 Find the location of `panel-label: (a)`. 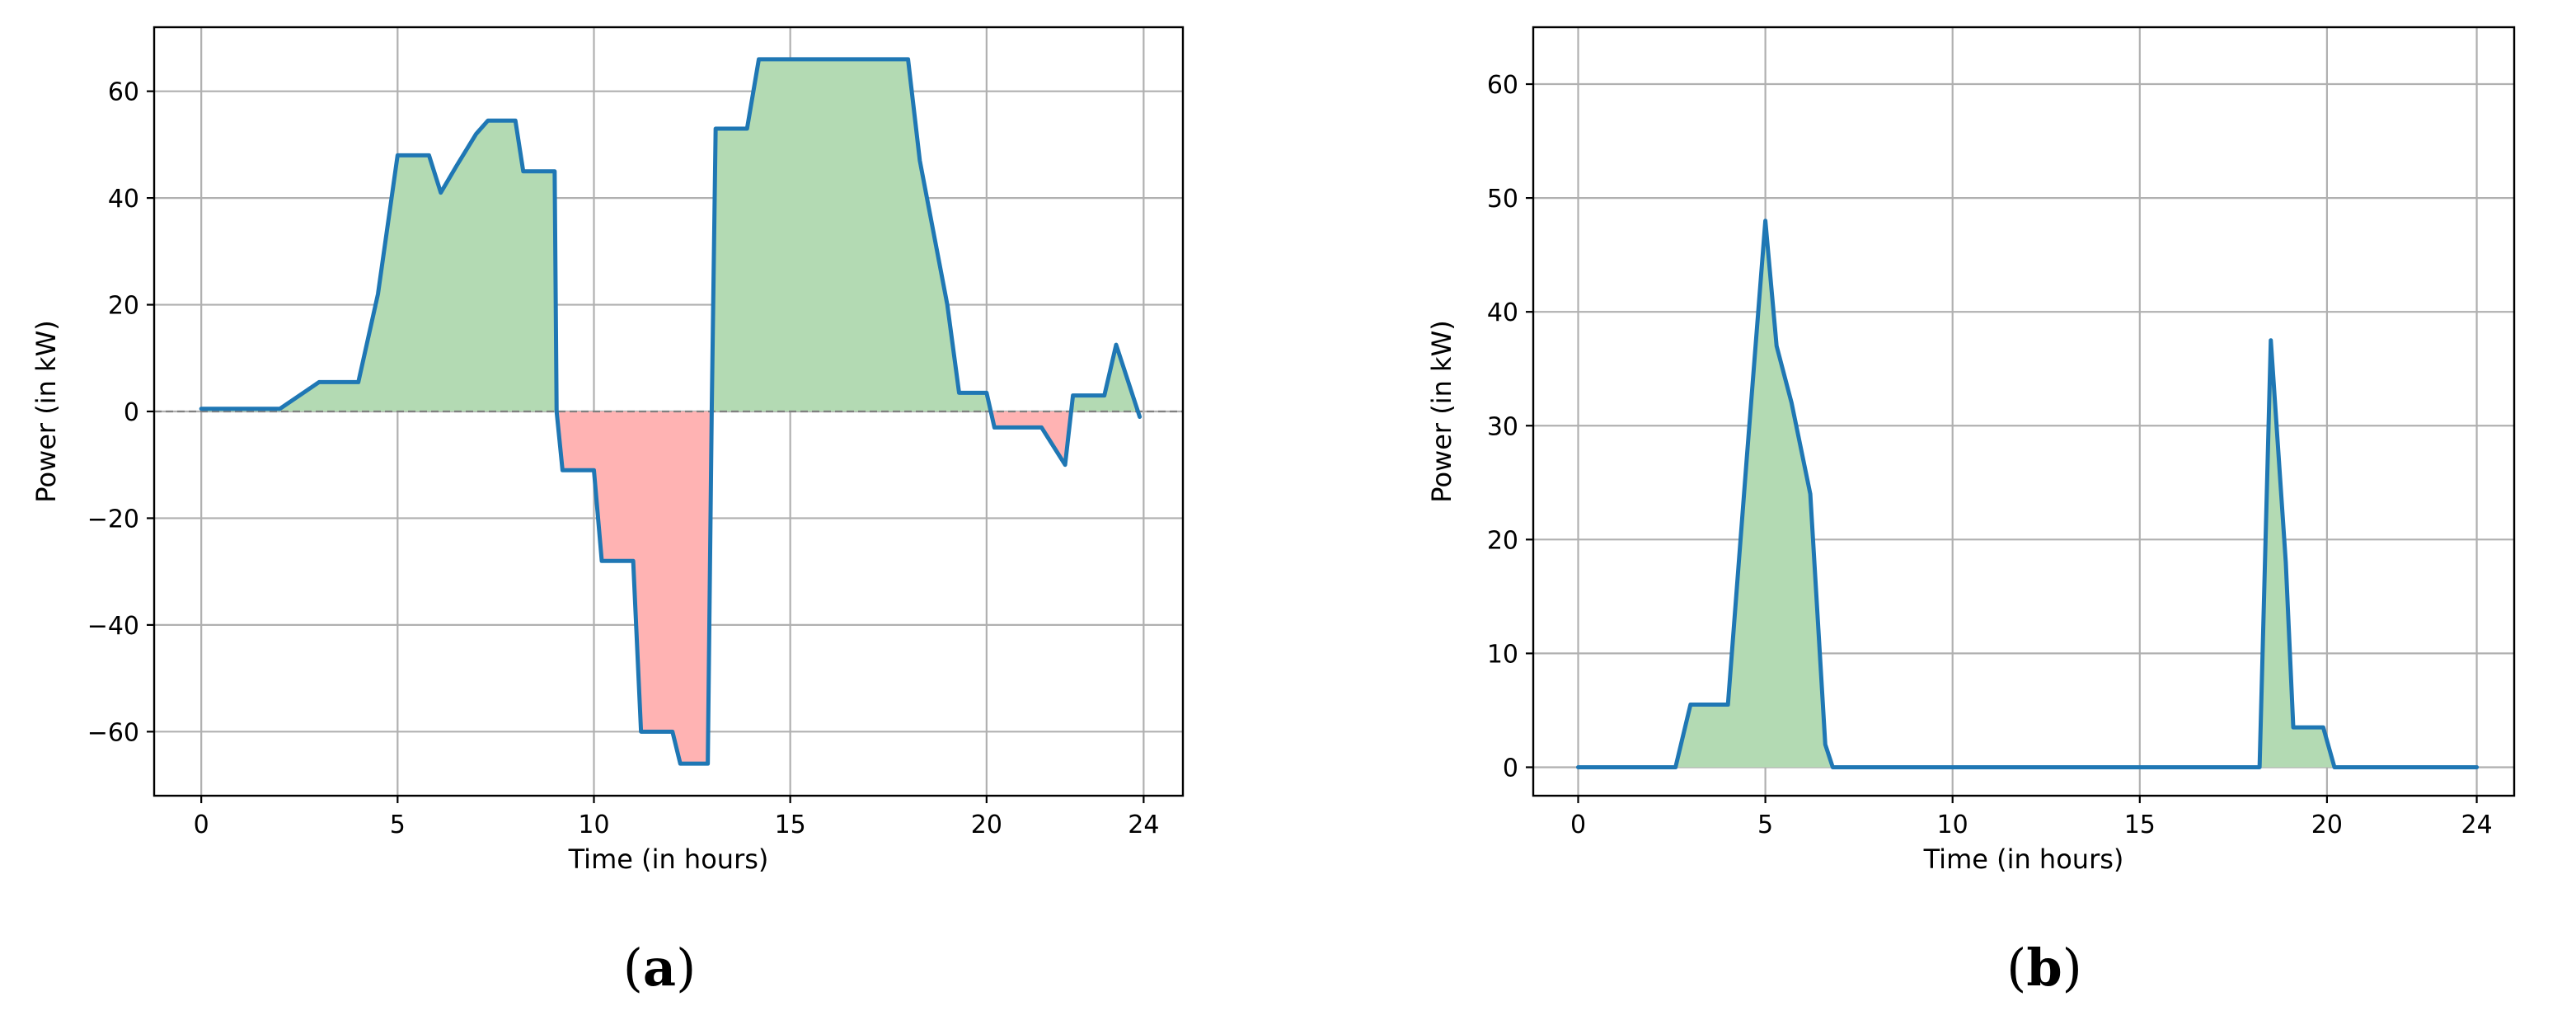

panel-label: (a) is located at coordinates (660, 968).